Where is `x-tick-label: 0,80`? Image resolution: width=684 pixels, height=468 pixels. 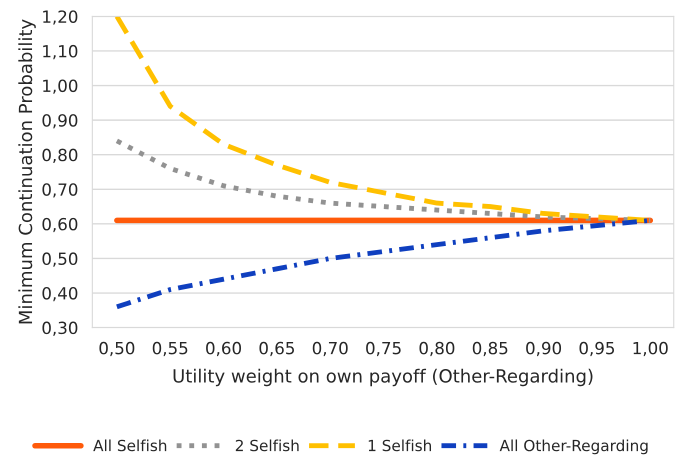 x-tick-label: 0,80 is located at coordinates (436, 349).